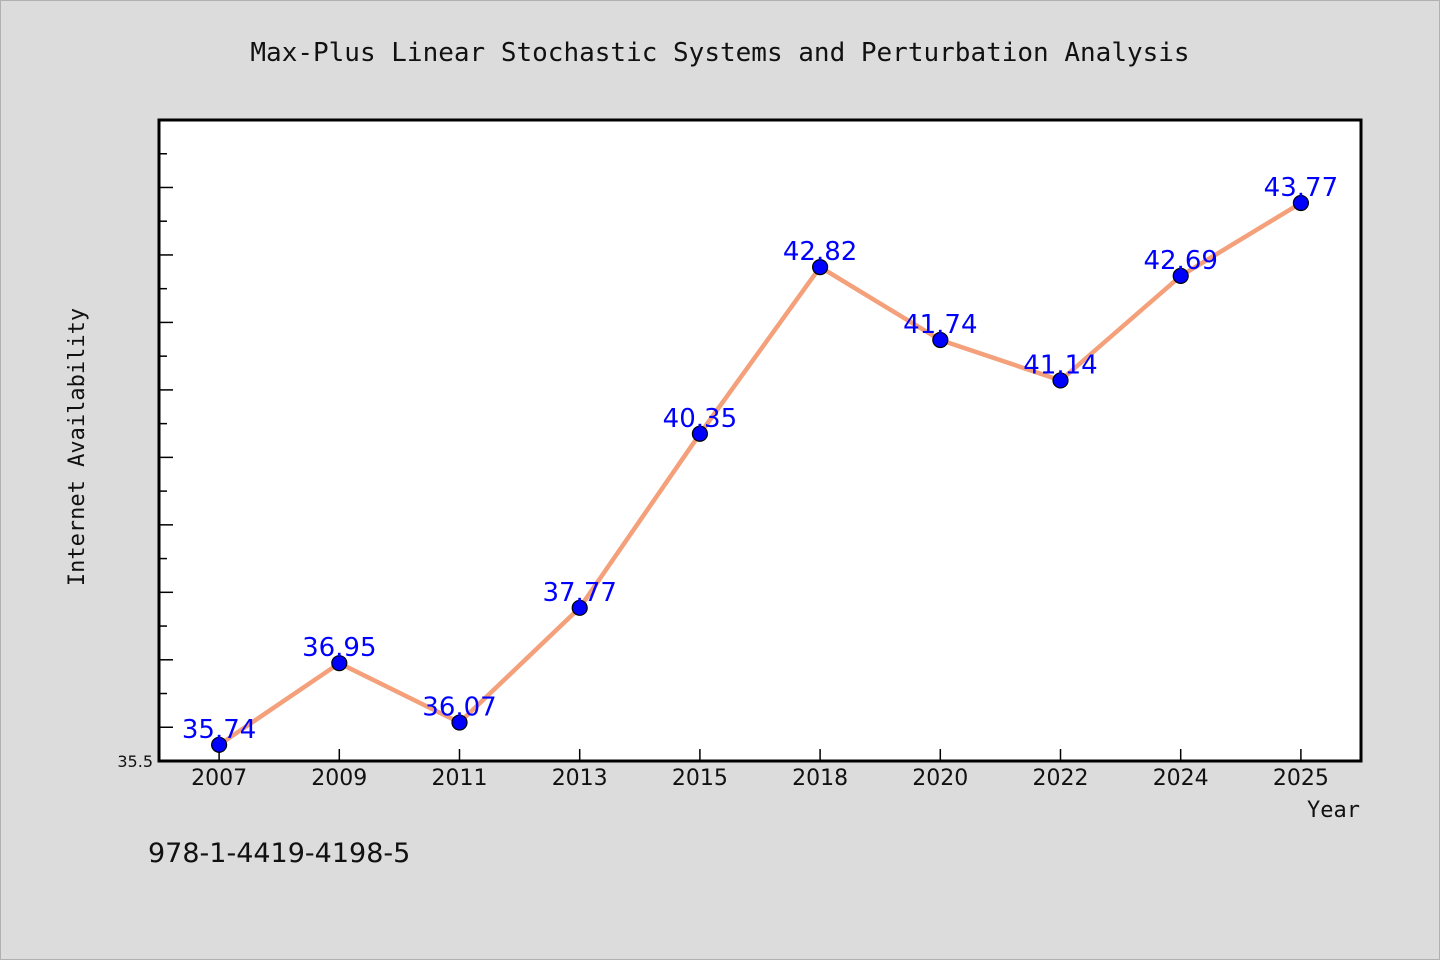 Image resolution: width=1440 pixels, height=960 pixels. What do you see at coordinates (339, 648) in the screenshot?
I see `data-label: 36.95` at bounding box center [339, 648].